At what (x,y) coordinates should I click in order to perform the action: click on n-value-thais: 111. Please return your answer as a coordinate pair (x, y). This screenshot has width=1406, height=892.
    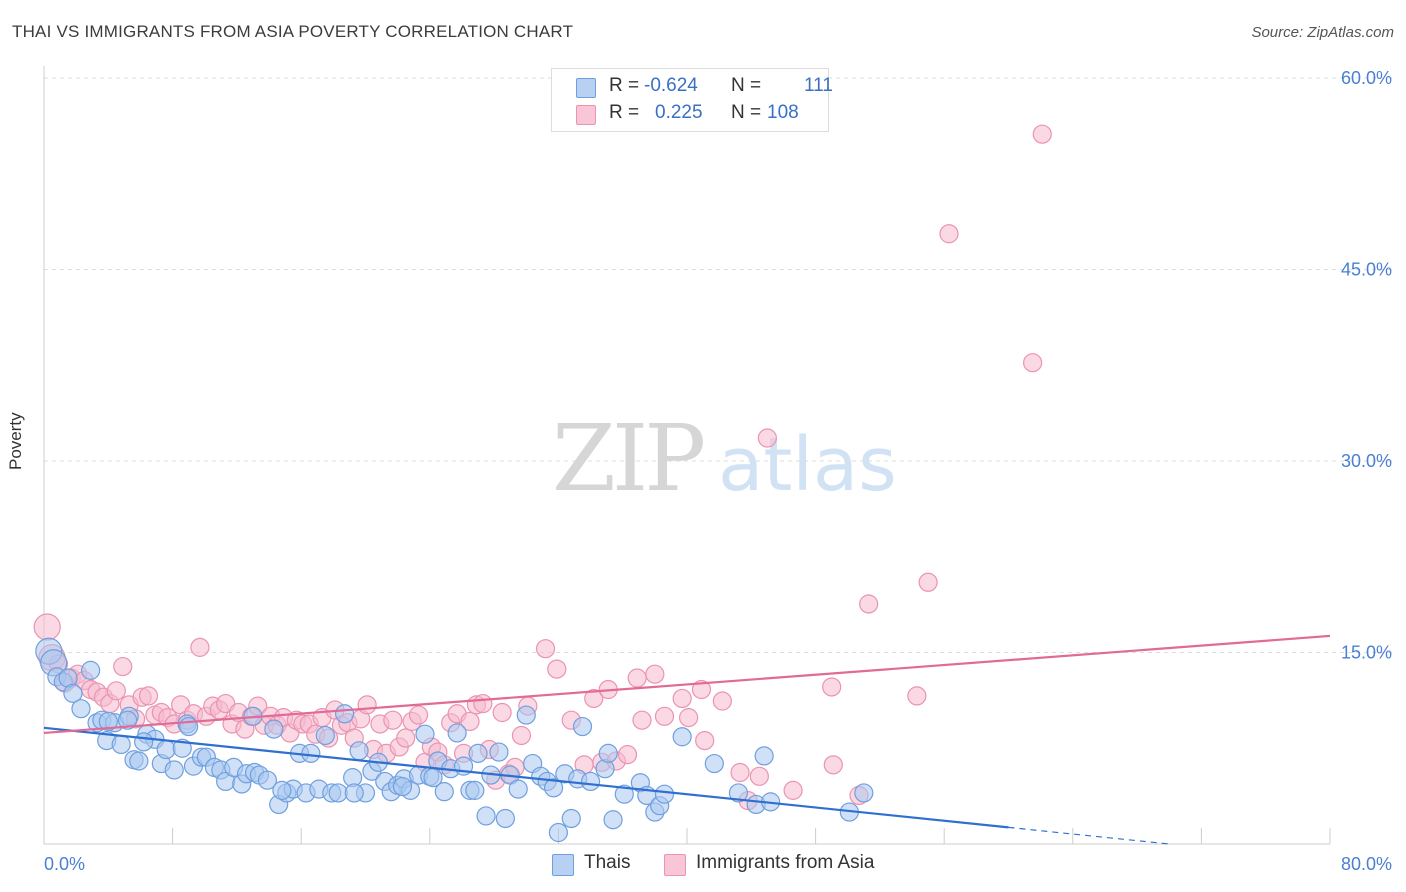
    Looking at the image, I should click on (818, 85).